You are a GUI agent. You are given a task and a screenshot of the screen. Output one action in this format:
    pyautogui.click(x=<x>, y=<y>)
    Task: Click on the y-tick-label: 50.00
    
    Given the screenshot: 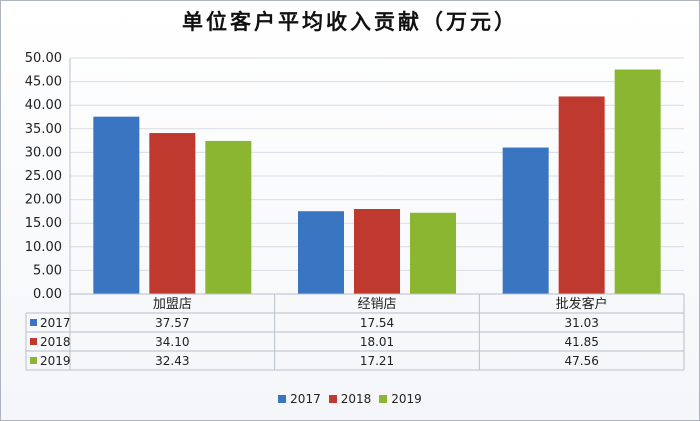 What is the action you would take?
    pyautogui.click(x=43, y=58)
    